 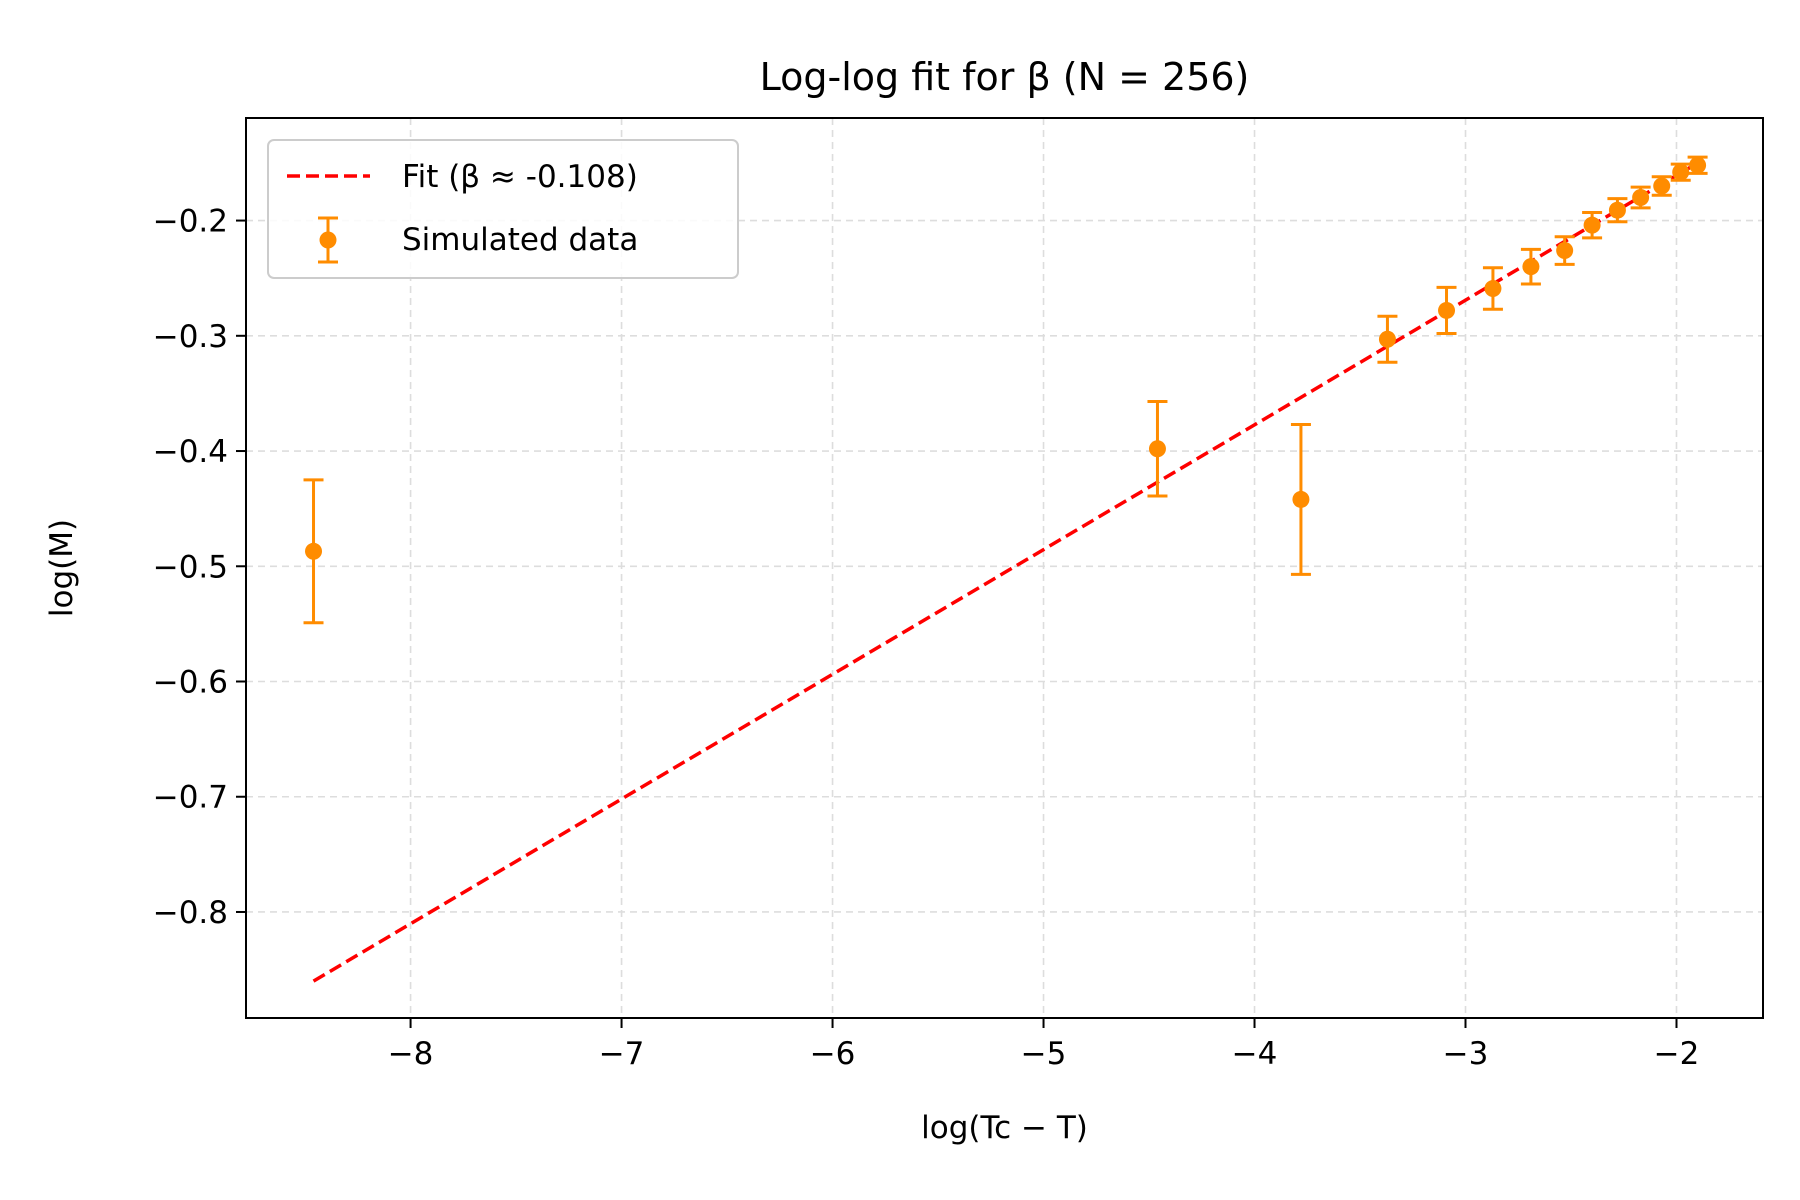 What do you see at coordinates (833, 1054) in the screenshot?
I see `x-tick-label: −6` at bounding box center [833, 1054].